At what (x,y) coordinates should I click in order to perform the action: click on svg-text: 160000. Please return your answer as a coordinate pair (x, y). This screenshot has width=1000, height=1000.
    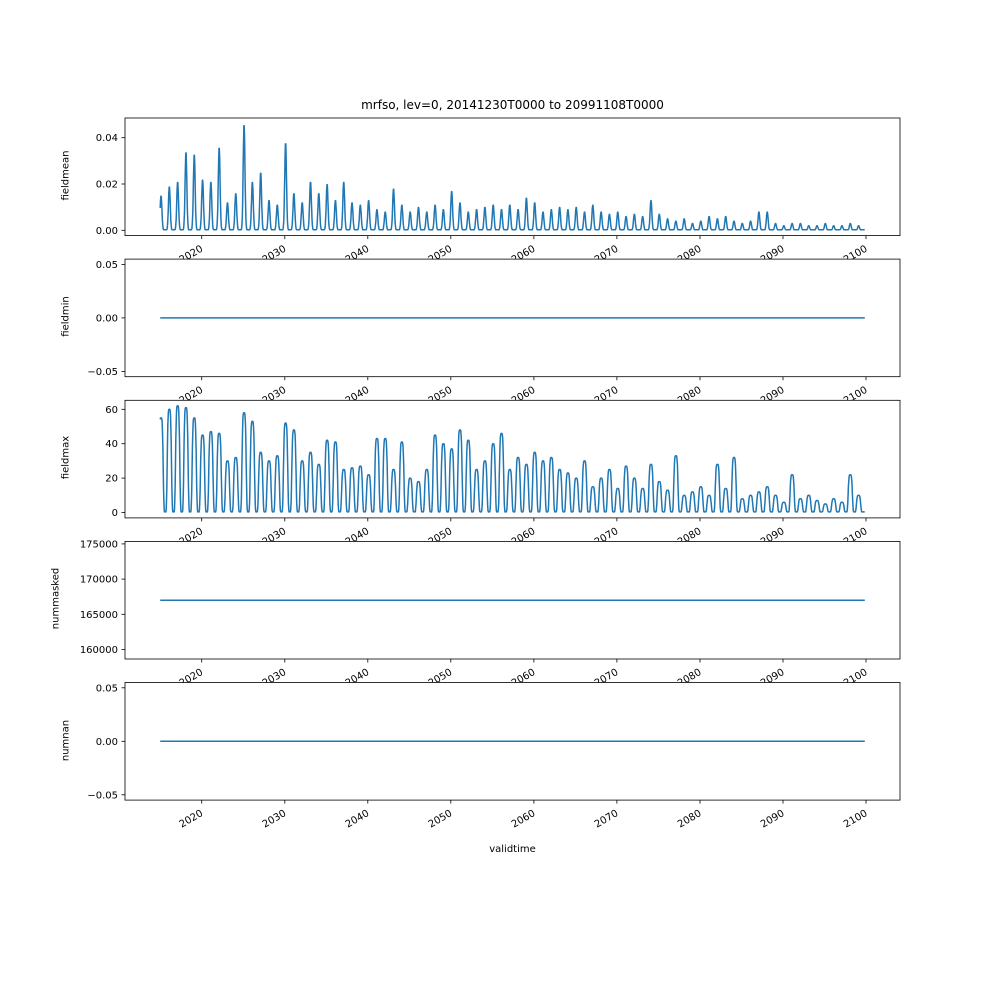
    Looking at the image, I should click on (99, 650).